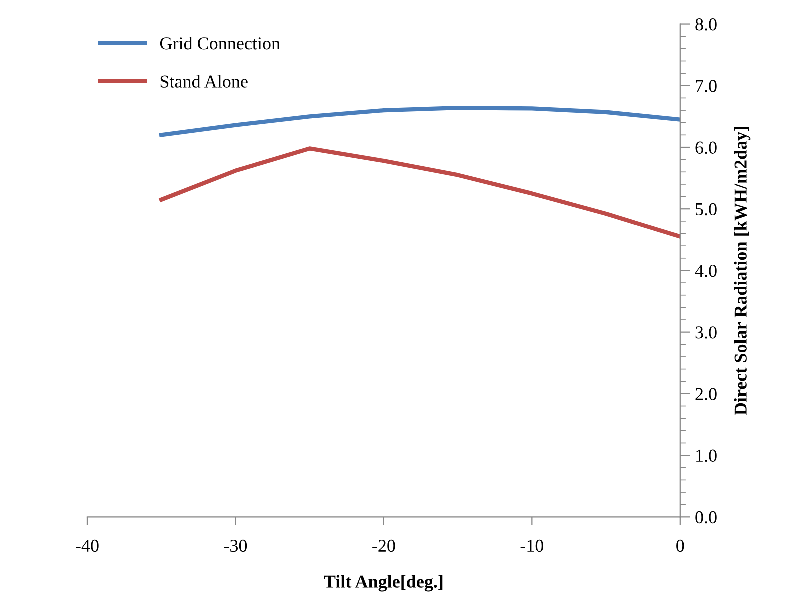 This screenshot has width=810, height=607. I want to click on y-tick-label: 2.0, so click(706, 394).